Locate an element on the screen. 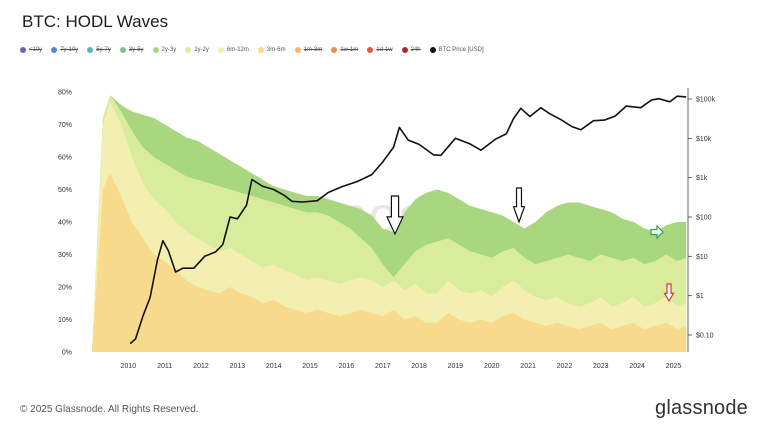 This screenshot has width=768, height=432. copyright-text: © 2025 Glassnode. All Rights Reserved. is located at coordinates (109, 409).